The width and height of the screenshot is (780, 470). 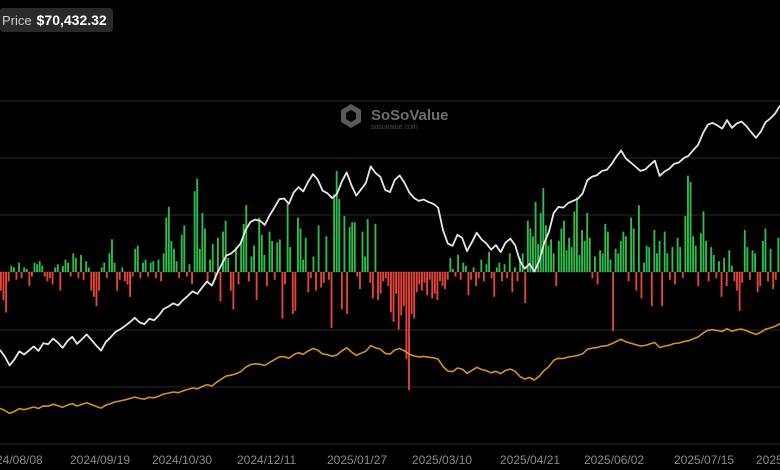 I want to click on sosovalue-logo-icon, so click(x=351, y=116).